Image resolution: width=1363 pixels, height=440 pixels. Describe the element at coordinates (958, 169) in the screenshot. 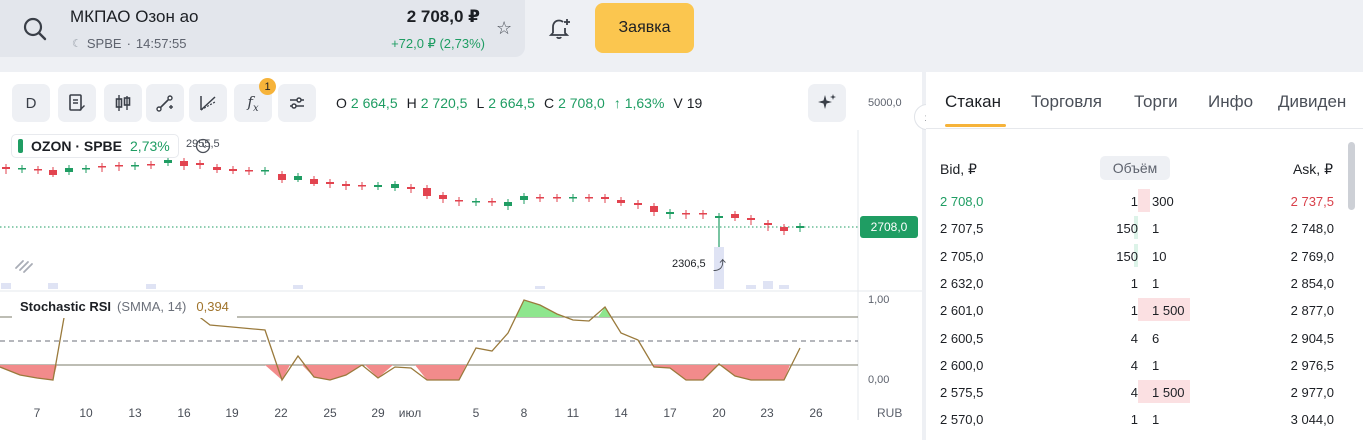

I see `bid-header: Bid, ₽` at that location.